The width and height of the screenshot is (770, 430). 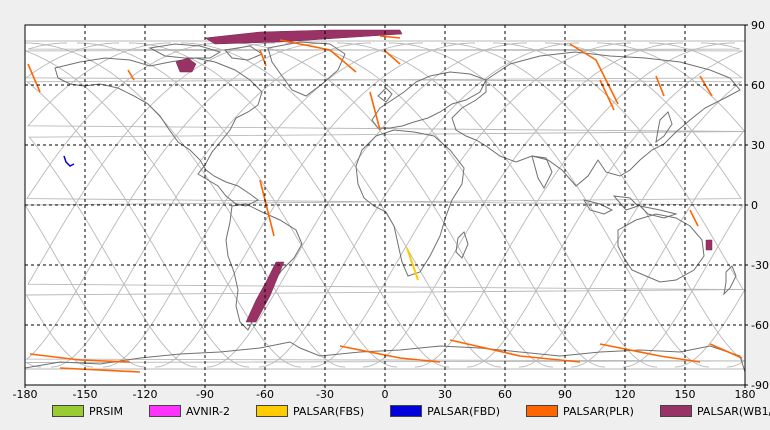 I want to click on coast-australia, so click(x=661, y=248).